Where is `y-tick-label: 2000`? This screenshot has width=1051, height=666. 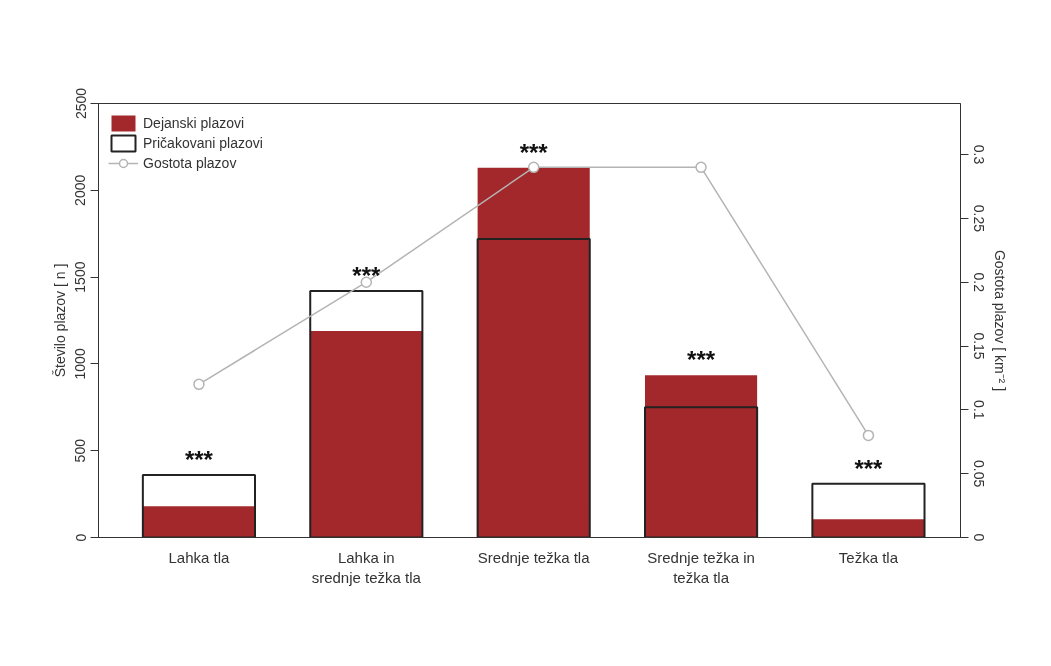
y-tick-label: 2000 is located at coordinates (80, 190).